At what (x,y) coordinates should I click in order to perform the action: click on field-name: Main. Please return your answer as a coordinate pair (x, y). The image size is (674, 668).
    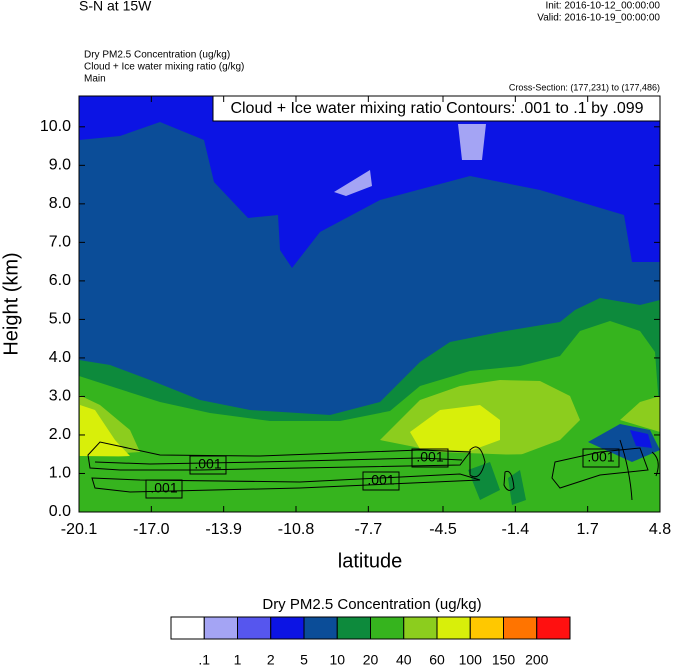
    Looking at the image, I should click on (95, 79).